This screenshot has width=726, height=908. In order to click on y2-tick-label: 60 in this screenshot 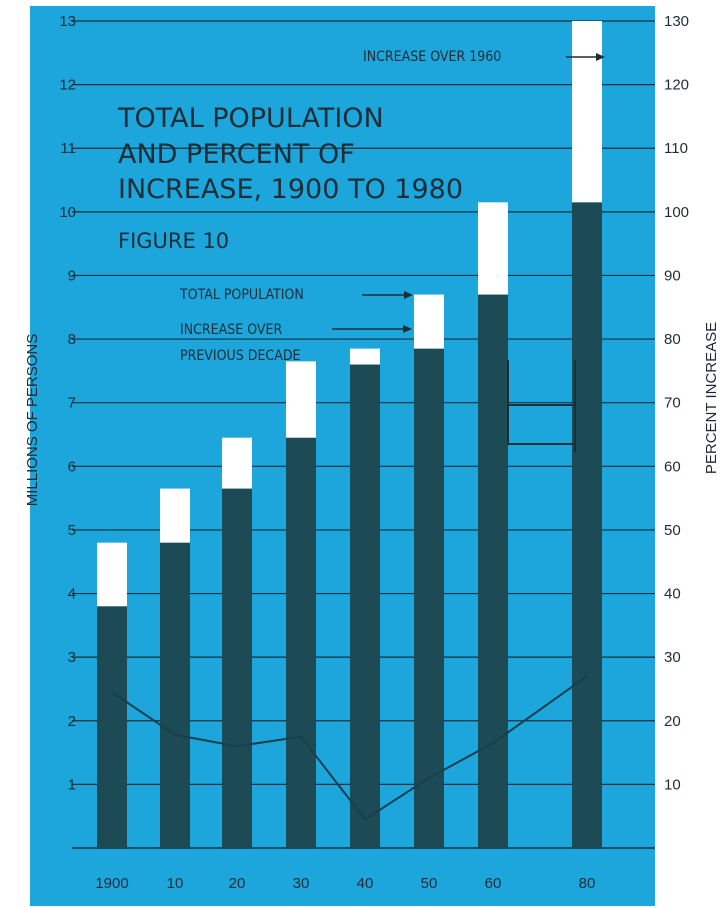, I will do `click(672, 466)`.